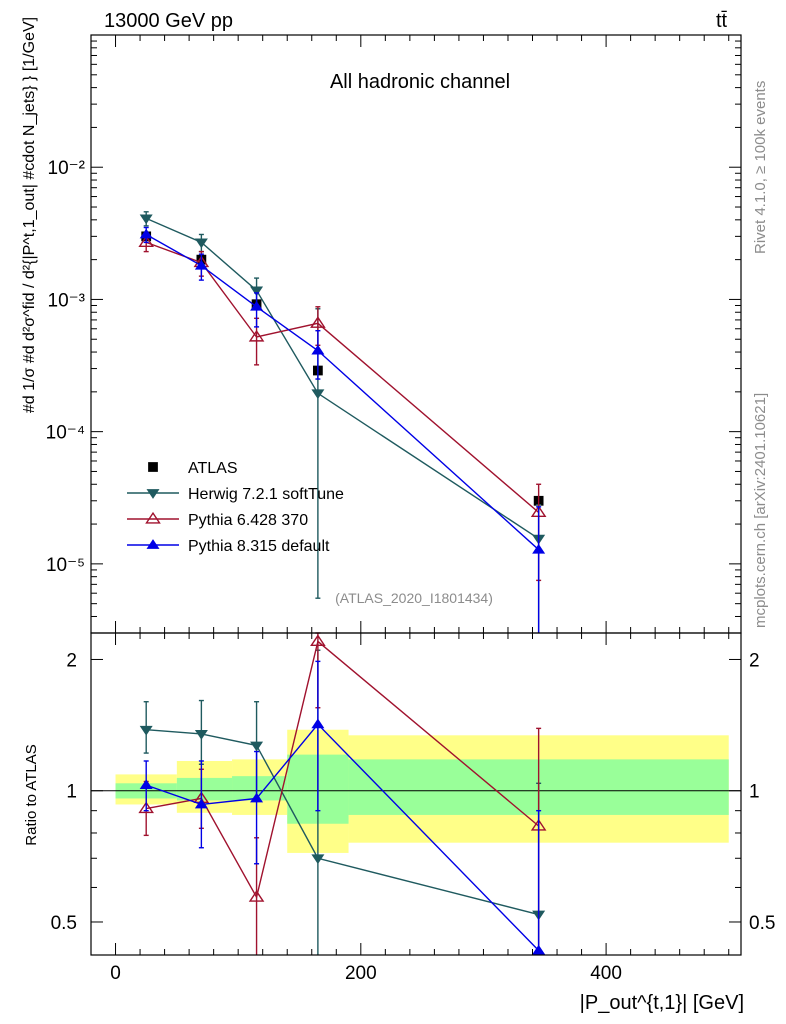 The height and width of the screenshot is (1024, 786). I want to click on mcplots-label: mcplots.cern.ch [arXiv:2401.10621], so click(760, 510).